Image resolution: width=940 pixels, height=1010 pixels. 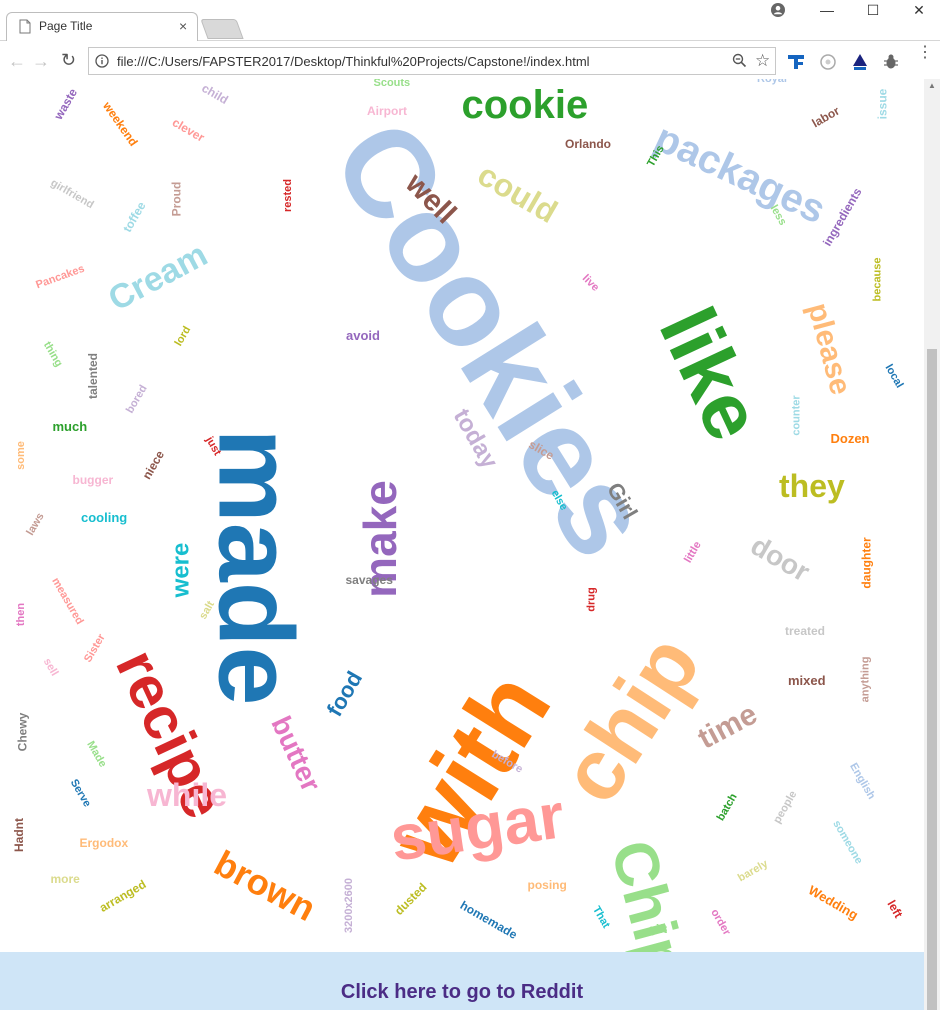 I want to click on cloud-word: someone, so click(x=847, y=841).